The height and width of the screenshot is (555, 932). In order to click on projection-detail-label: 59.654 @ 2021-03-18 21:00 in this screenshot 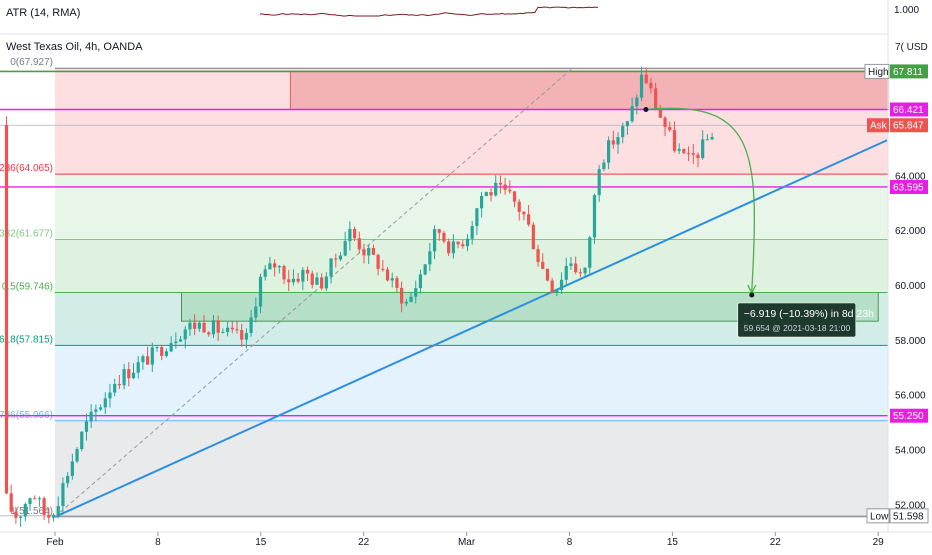, I will do `click(797, 328)`.